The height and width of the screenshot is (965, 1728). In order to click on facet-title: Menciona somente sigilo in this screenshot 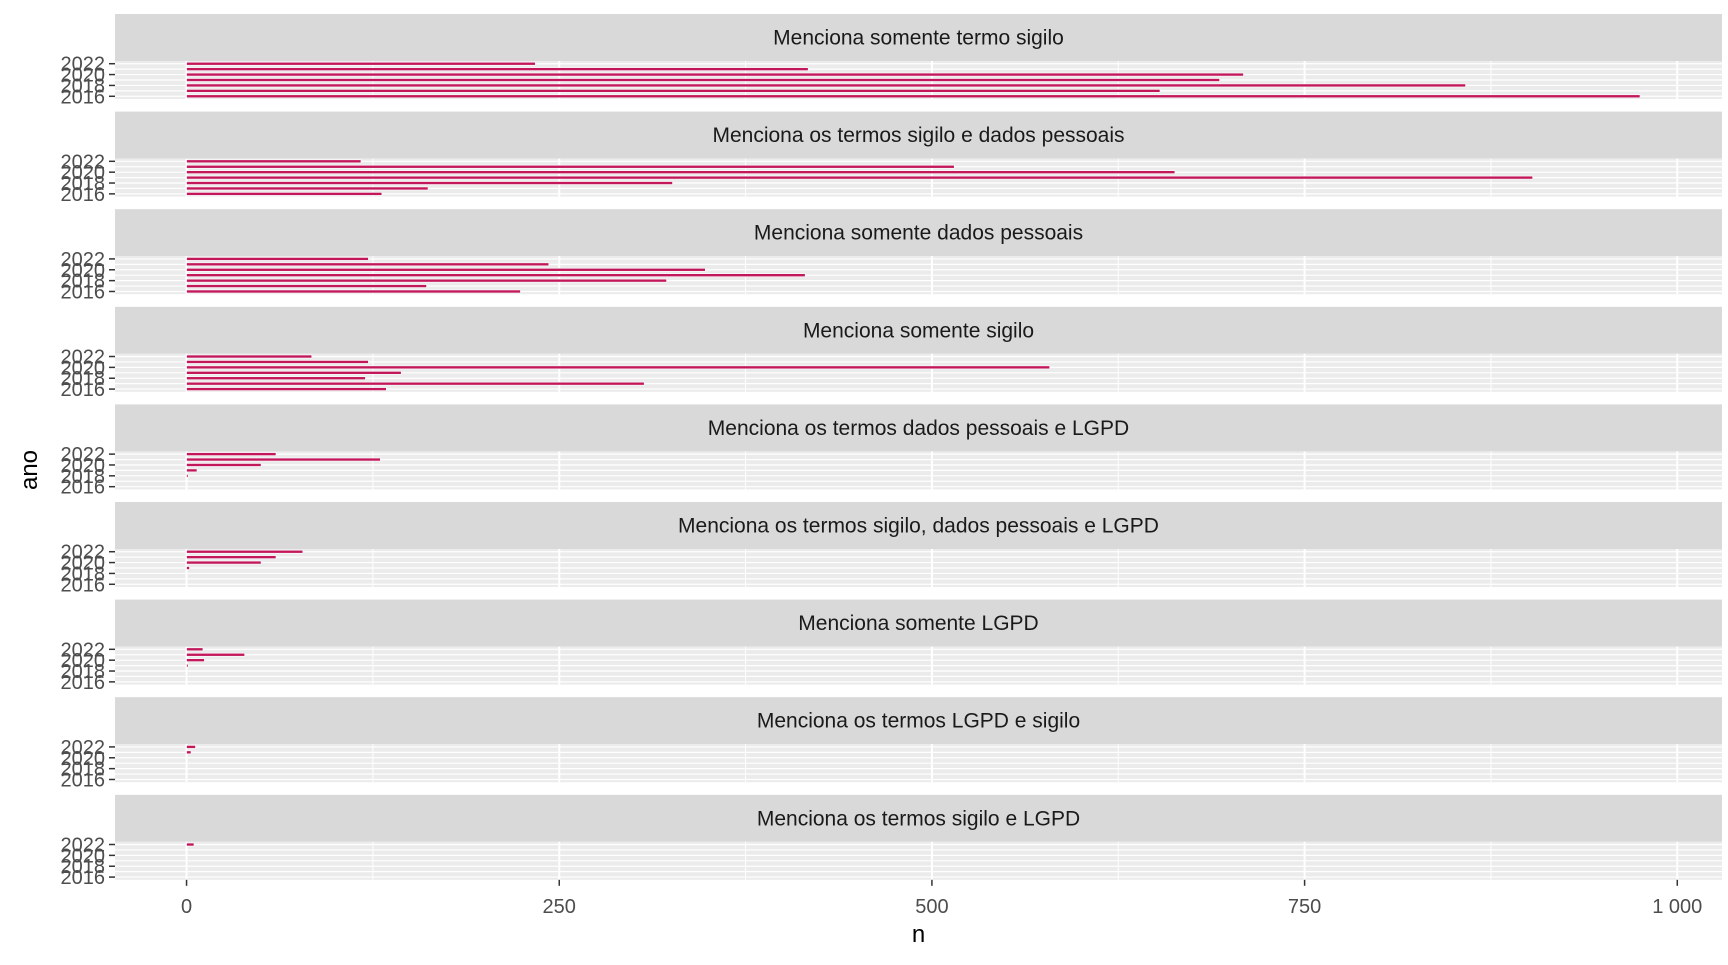, I will do `click(918, 330)`.